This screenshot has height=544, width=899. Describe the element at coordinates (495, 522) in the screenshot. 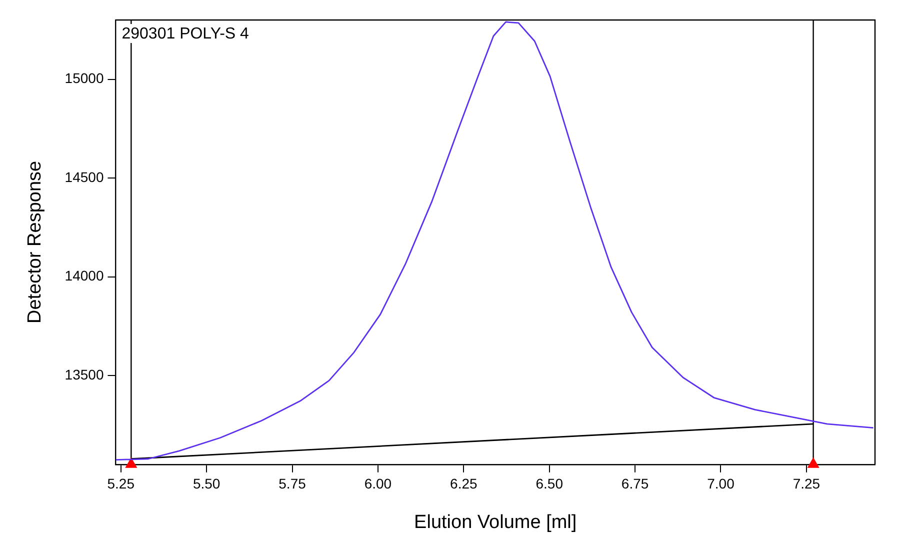

I see `x-axis-title: Elution Volume [ml]` at that location.